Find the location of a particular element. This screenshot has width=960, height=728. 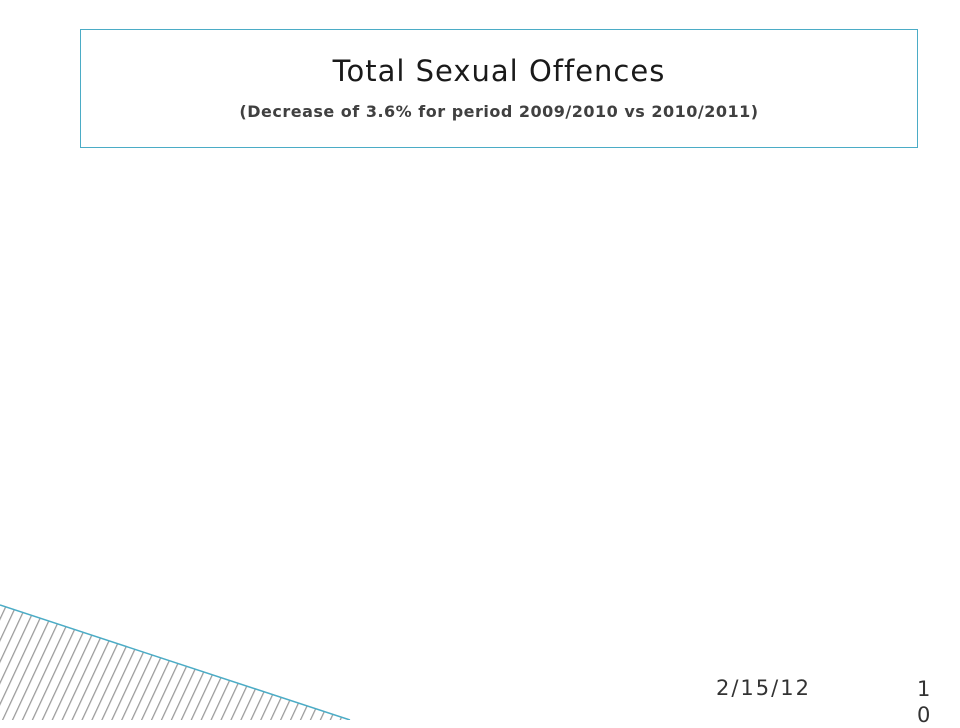

footer-date: 2/15/12 is located at coordinates (763, 688).